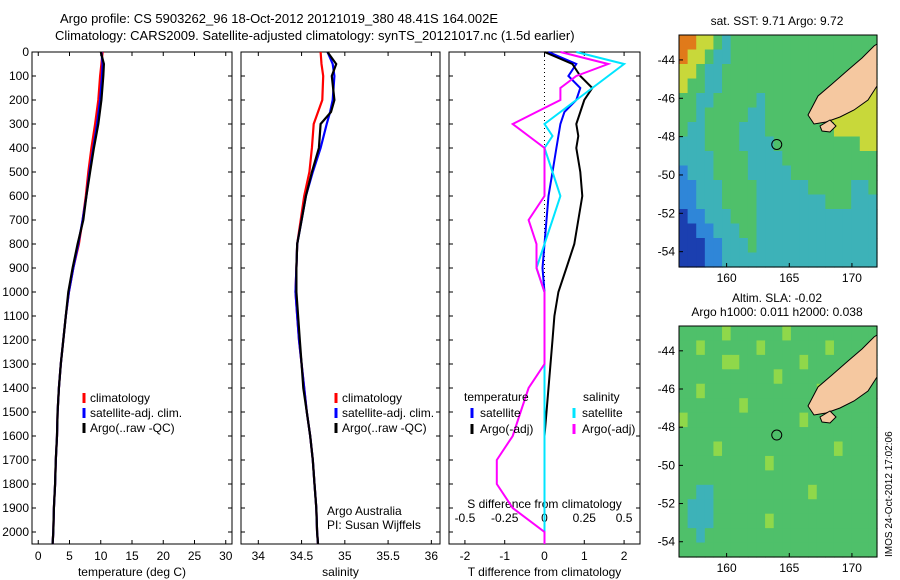 Image resolution: width=900 pixels, height=580 pixels. Describe the element at coordinates (727, 278) in the screenshot. I see `map-x-tick-label: 160` at that location.